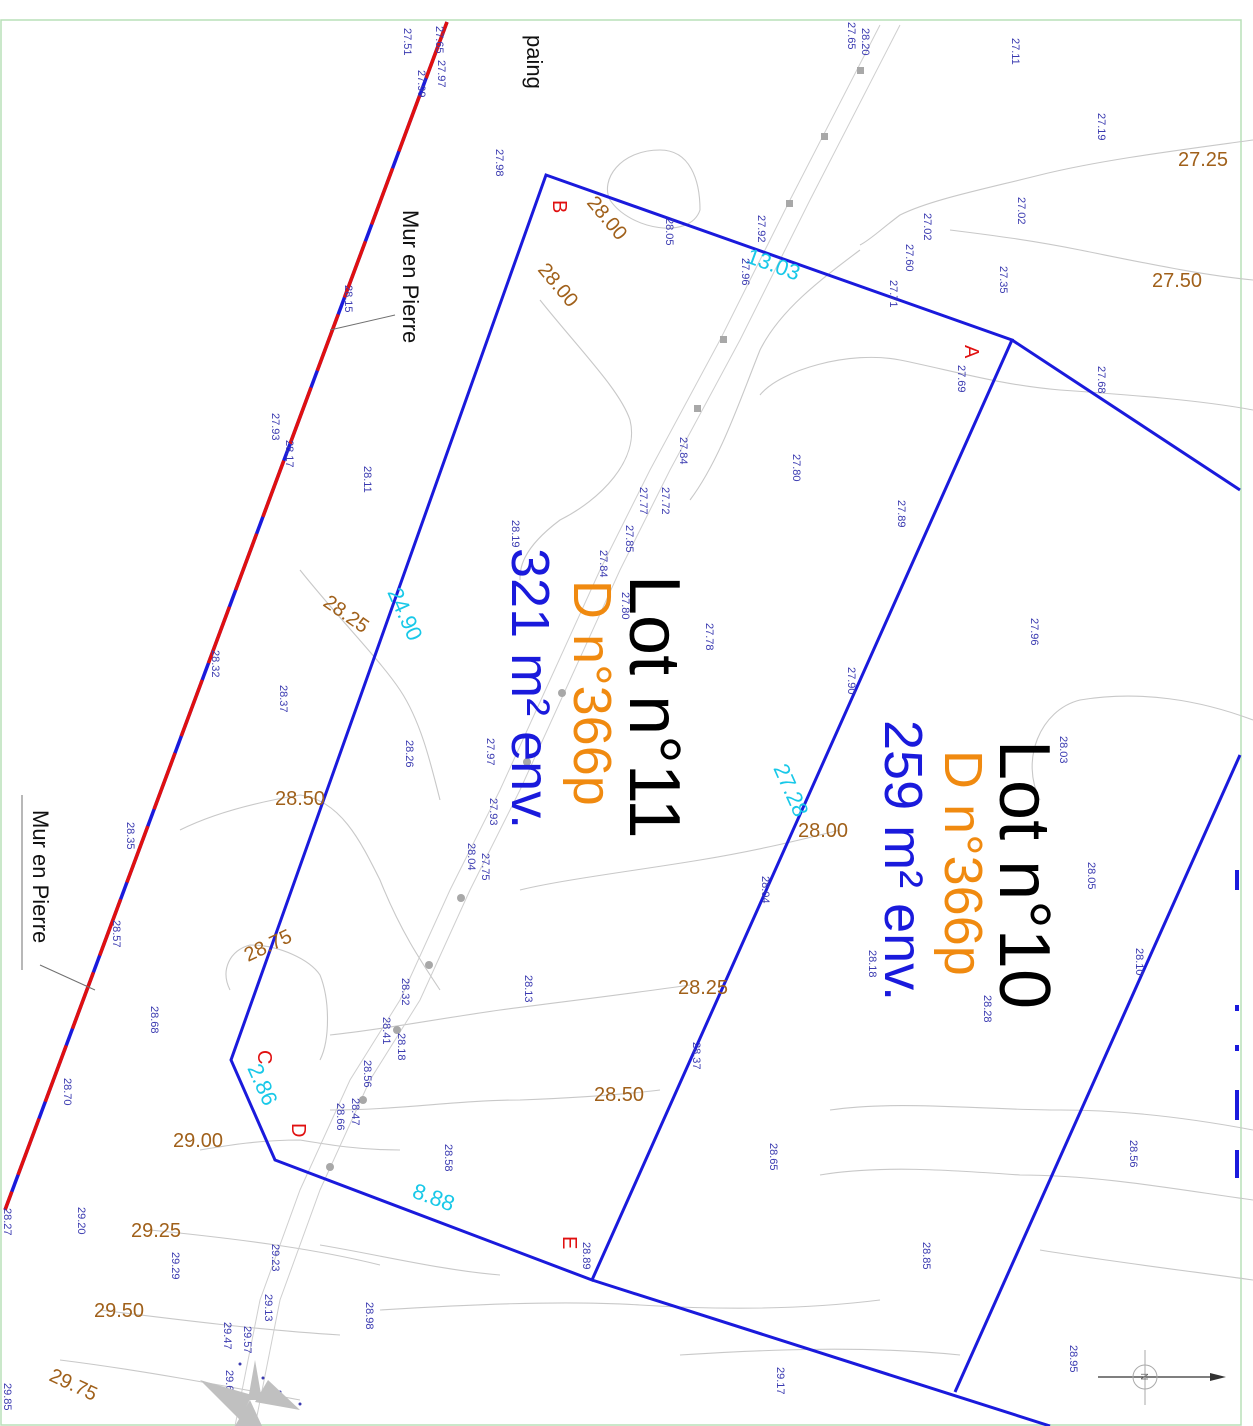 The width and height of the screenshot is (1253, 1426). I want to click on spot-height: 28.85, so click(926, 1256).